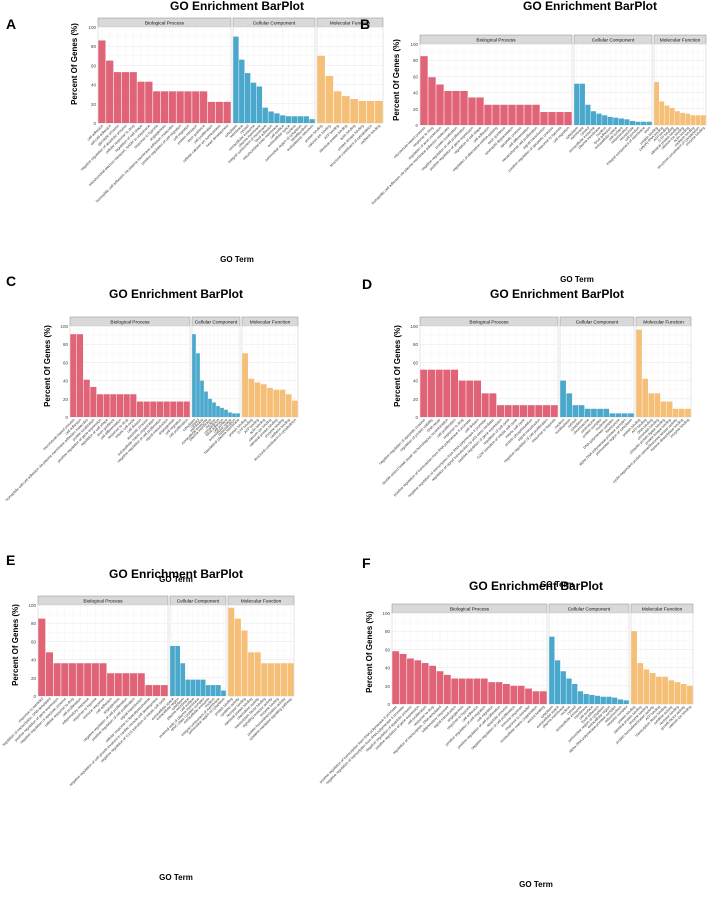 This screenshot has width=708, height=902. What do you see at coordinates (261, 601) in the screenshot?
I see `facet-strip-label: Molecular Function` at bounding box center [261, 601].